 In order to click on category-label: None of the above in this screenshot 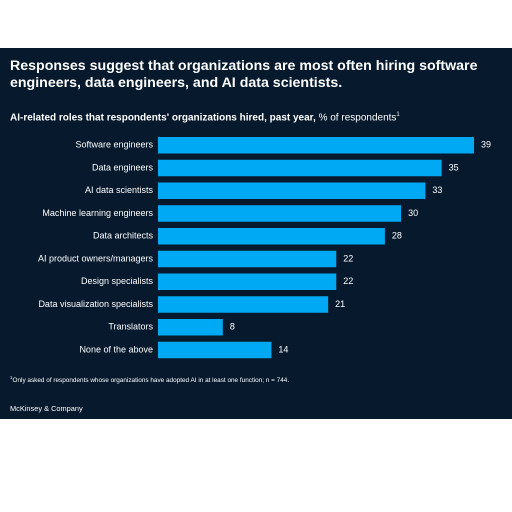, I will do `click(116, 349)`.